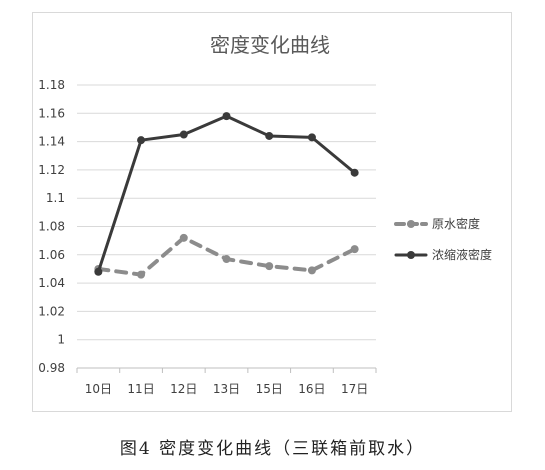 The image size is (545, 470). I want to click on y-tick-label: 1.18, so click(51, 85).